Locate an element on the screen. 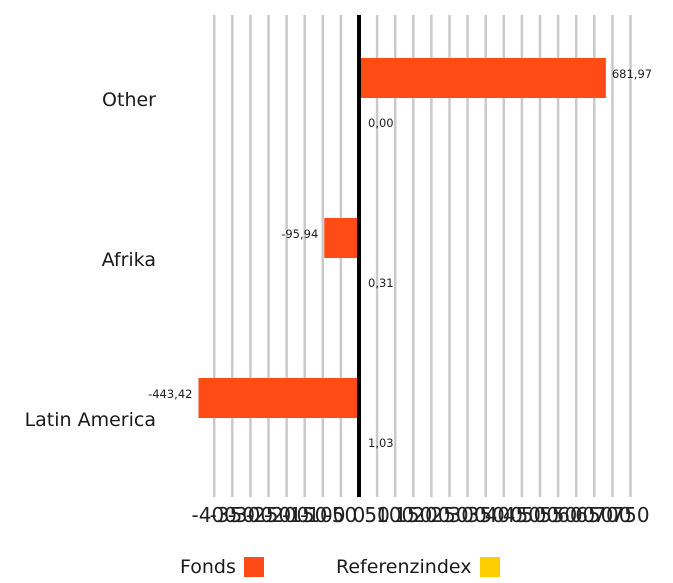 This screenshot has height=583, width=673. category-labels: Other Afrika Latin America is located at coordinates (91, 260).